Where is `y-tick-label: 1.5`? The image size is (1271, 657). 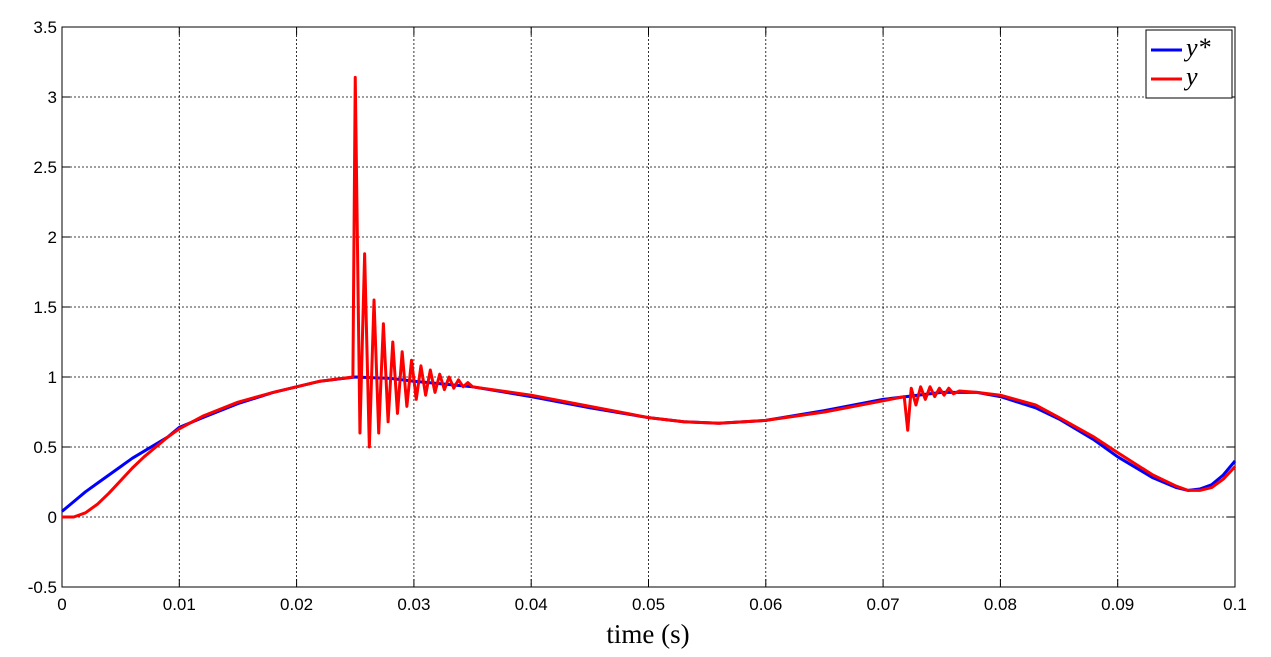
y-tick-label: 1.5 is located at coordinates (45, 307).